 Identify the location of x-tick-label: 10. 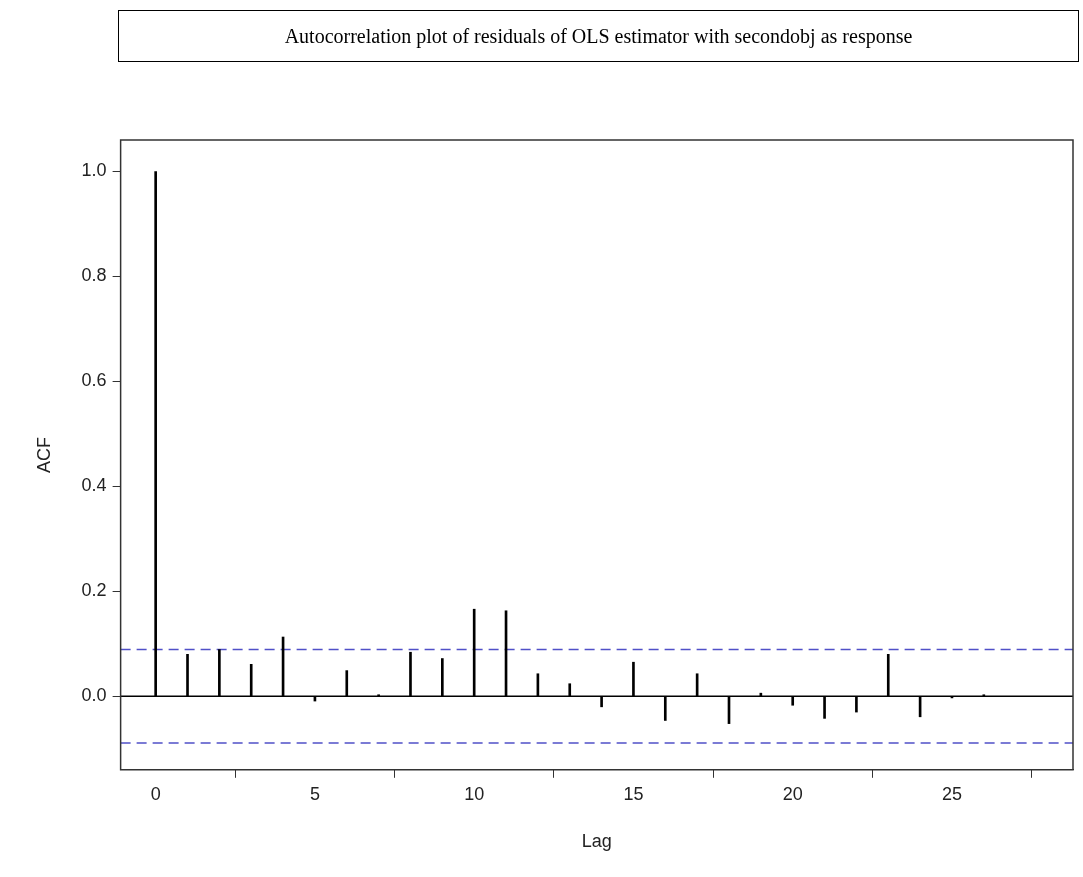
(474, 793).